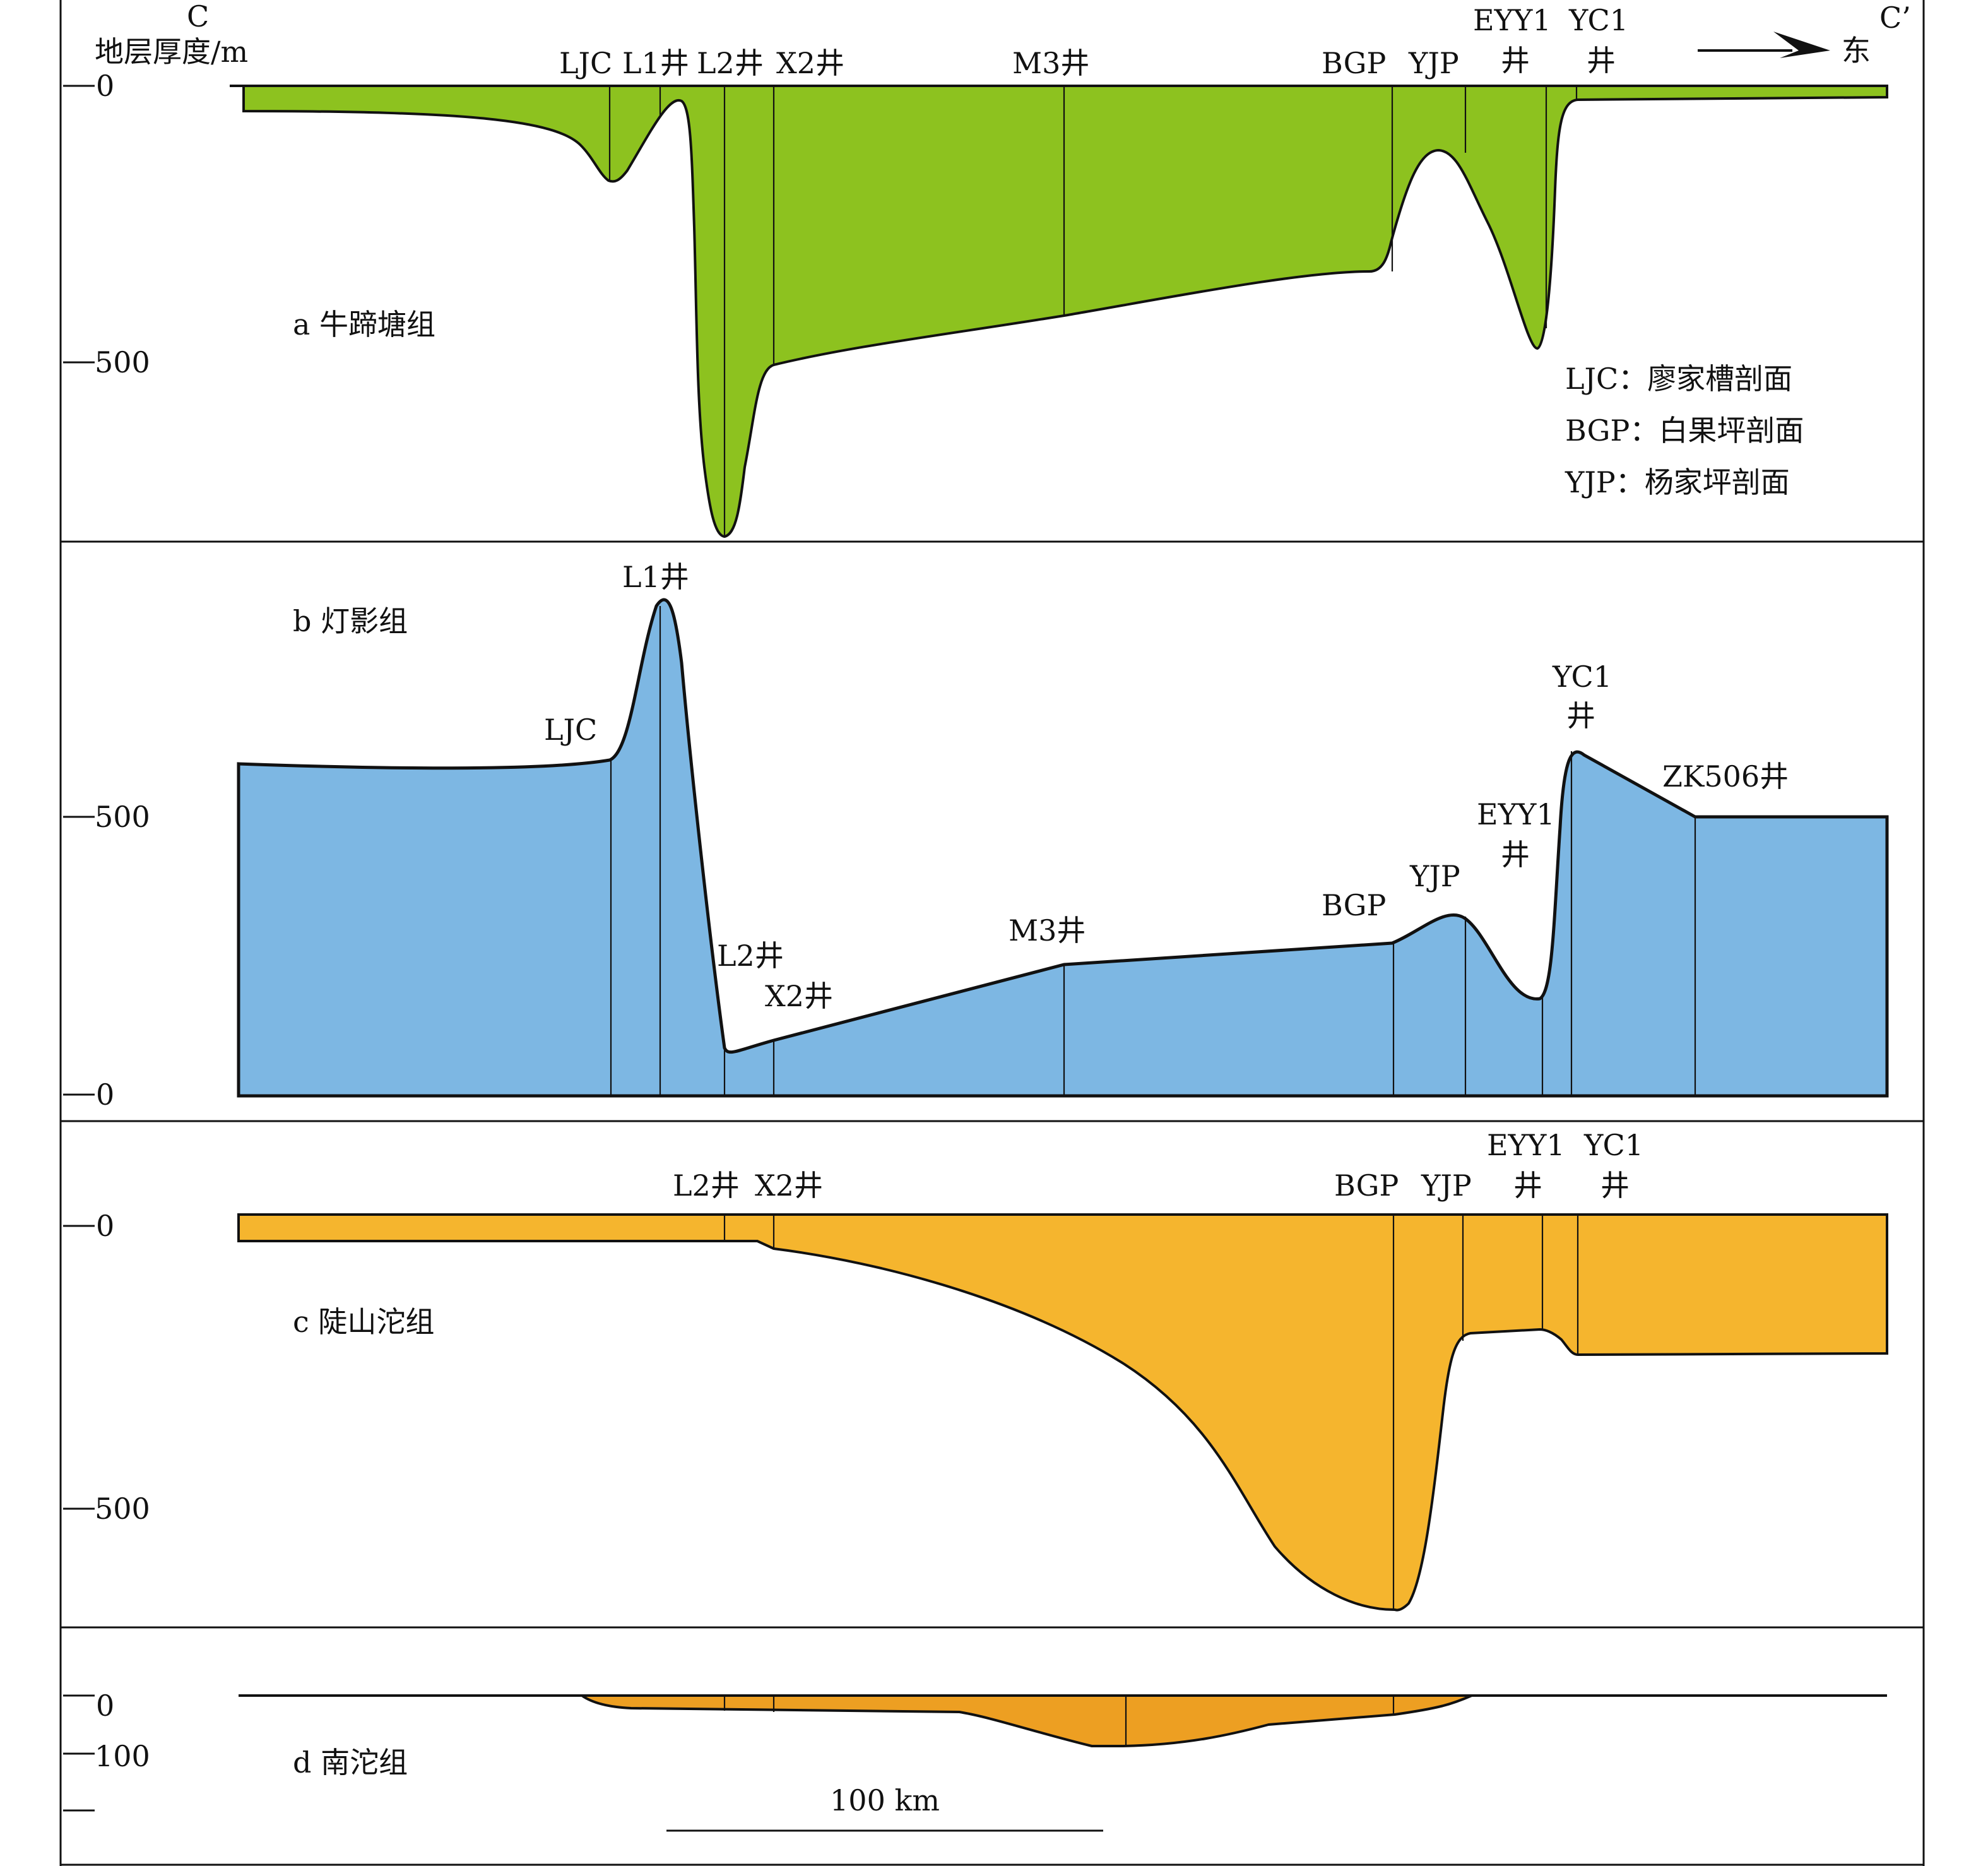 The width and height of the screenshot is (1988, 1866). Describe the element at coordinates (106, 956) in the screenshot. I see `panel-b-axis: 500 0` at that location.